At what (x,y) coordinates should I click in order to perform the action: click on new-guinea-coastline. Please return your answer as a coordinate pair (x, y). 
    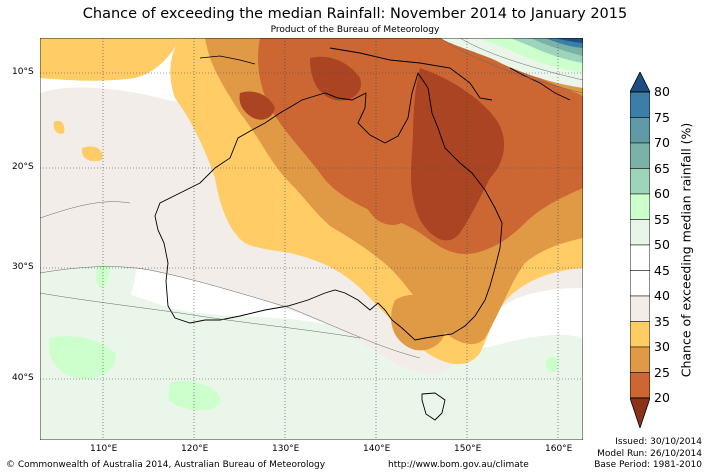
    Looking at the image, I should click on (411, 74).